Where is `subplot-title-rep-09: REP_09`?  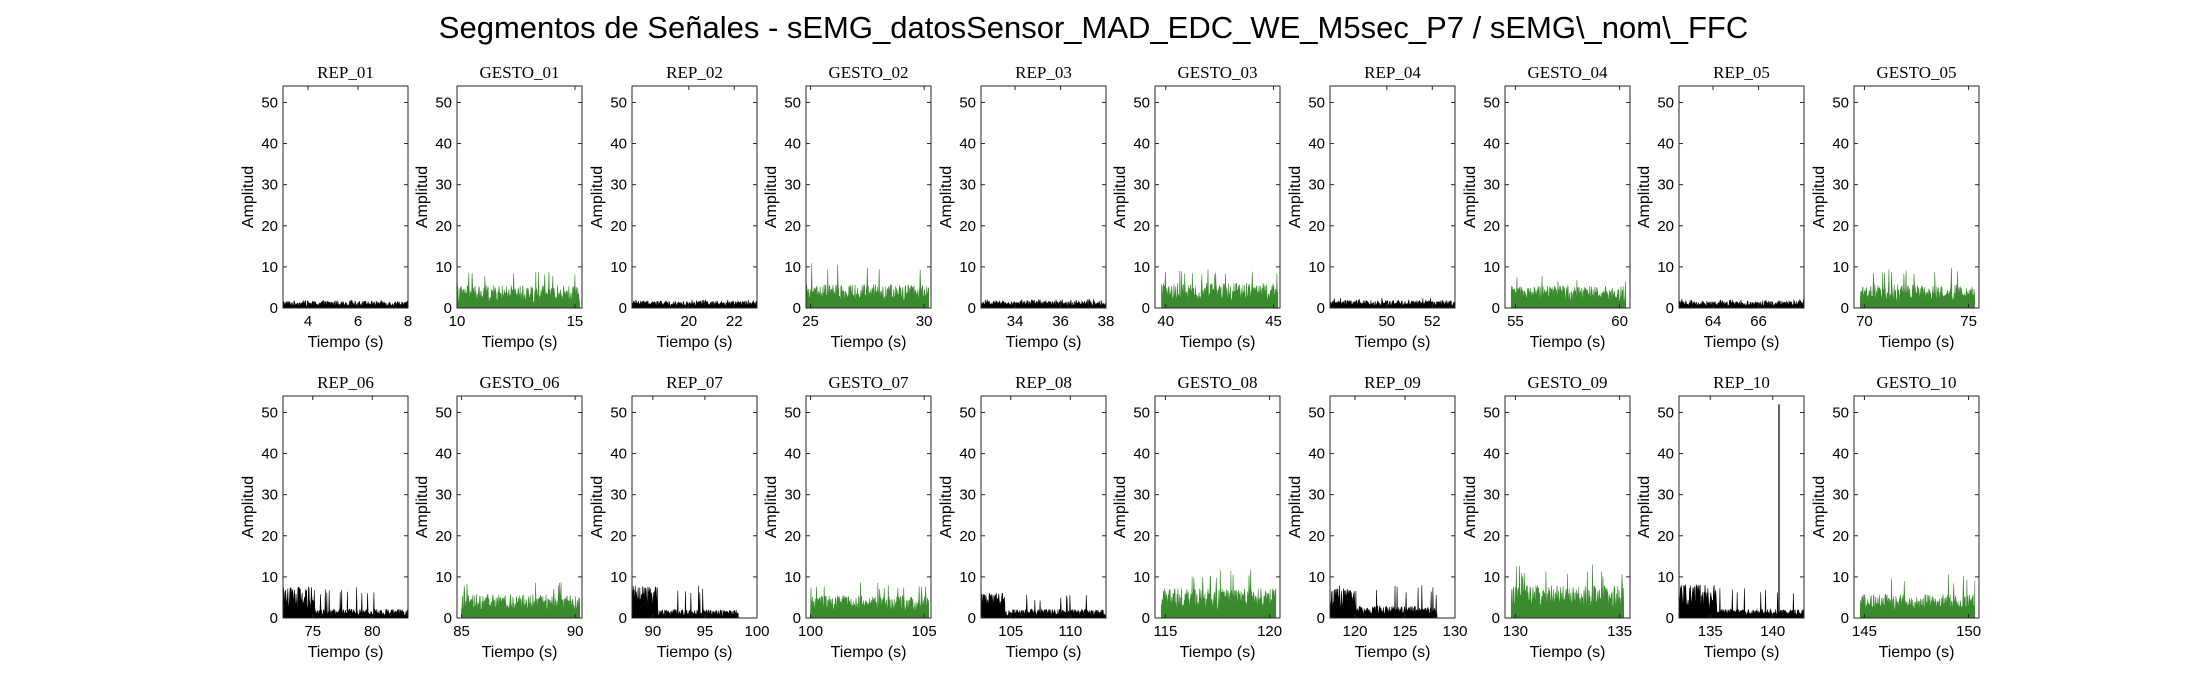 subplot-title-rep-09: REP_09 is located at coordinates (1392, 382).